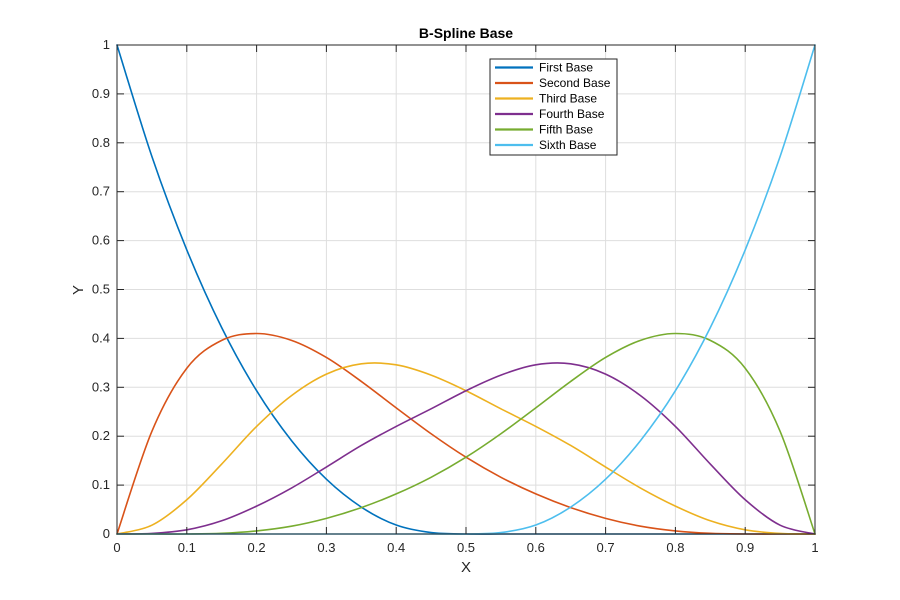 Image resolution: width=900 pixels, height=600 pixels. I want to click on legend-label-4: Fourth Base, so click(572, 114).